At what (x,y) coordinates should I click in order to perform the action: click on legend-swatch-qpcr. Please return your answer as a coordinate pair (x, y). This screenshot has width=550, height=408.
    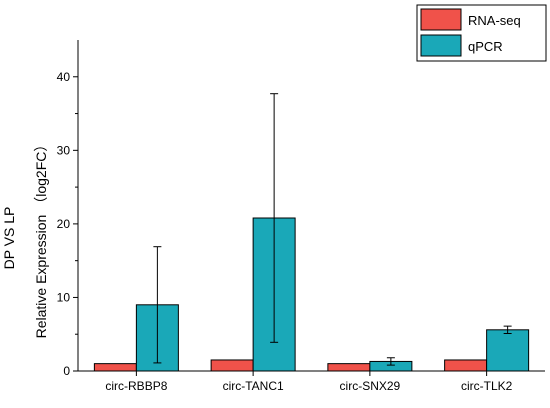
    Looking at the image, I should click on (441, 45).